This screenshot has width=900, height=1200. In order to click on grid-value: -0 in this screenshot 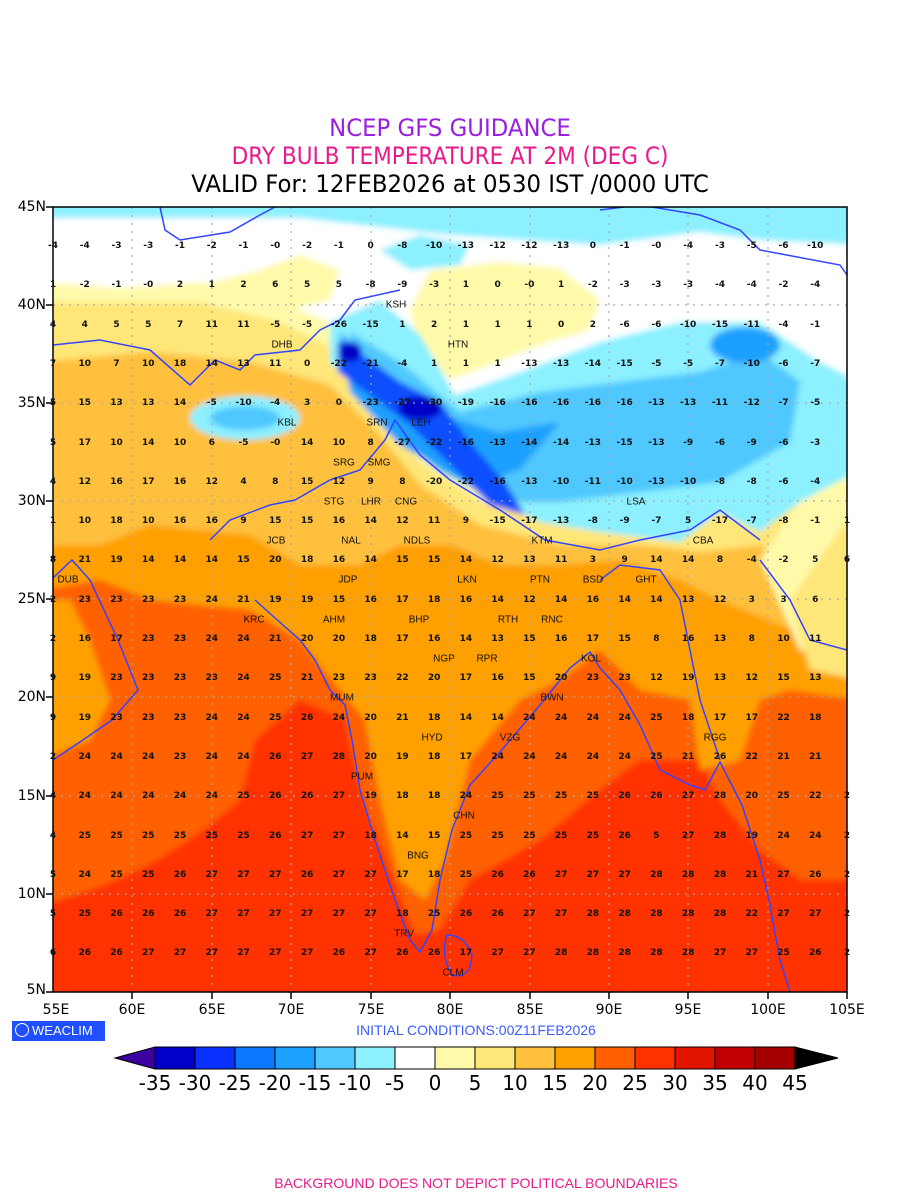, I will do `click(529, 285)`.